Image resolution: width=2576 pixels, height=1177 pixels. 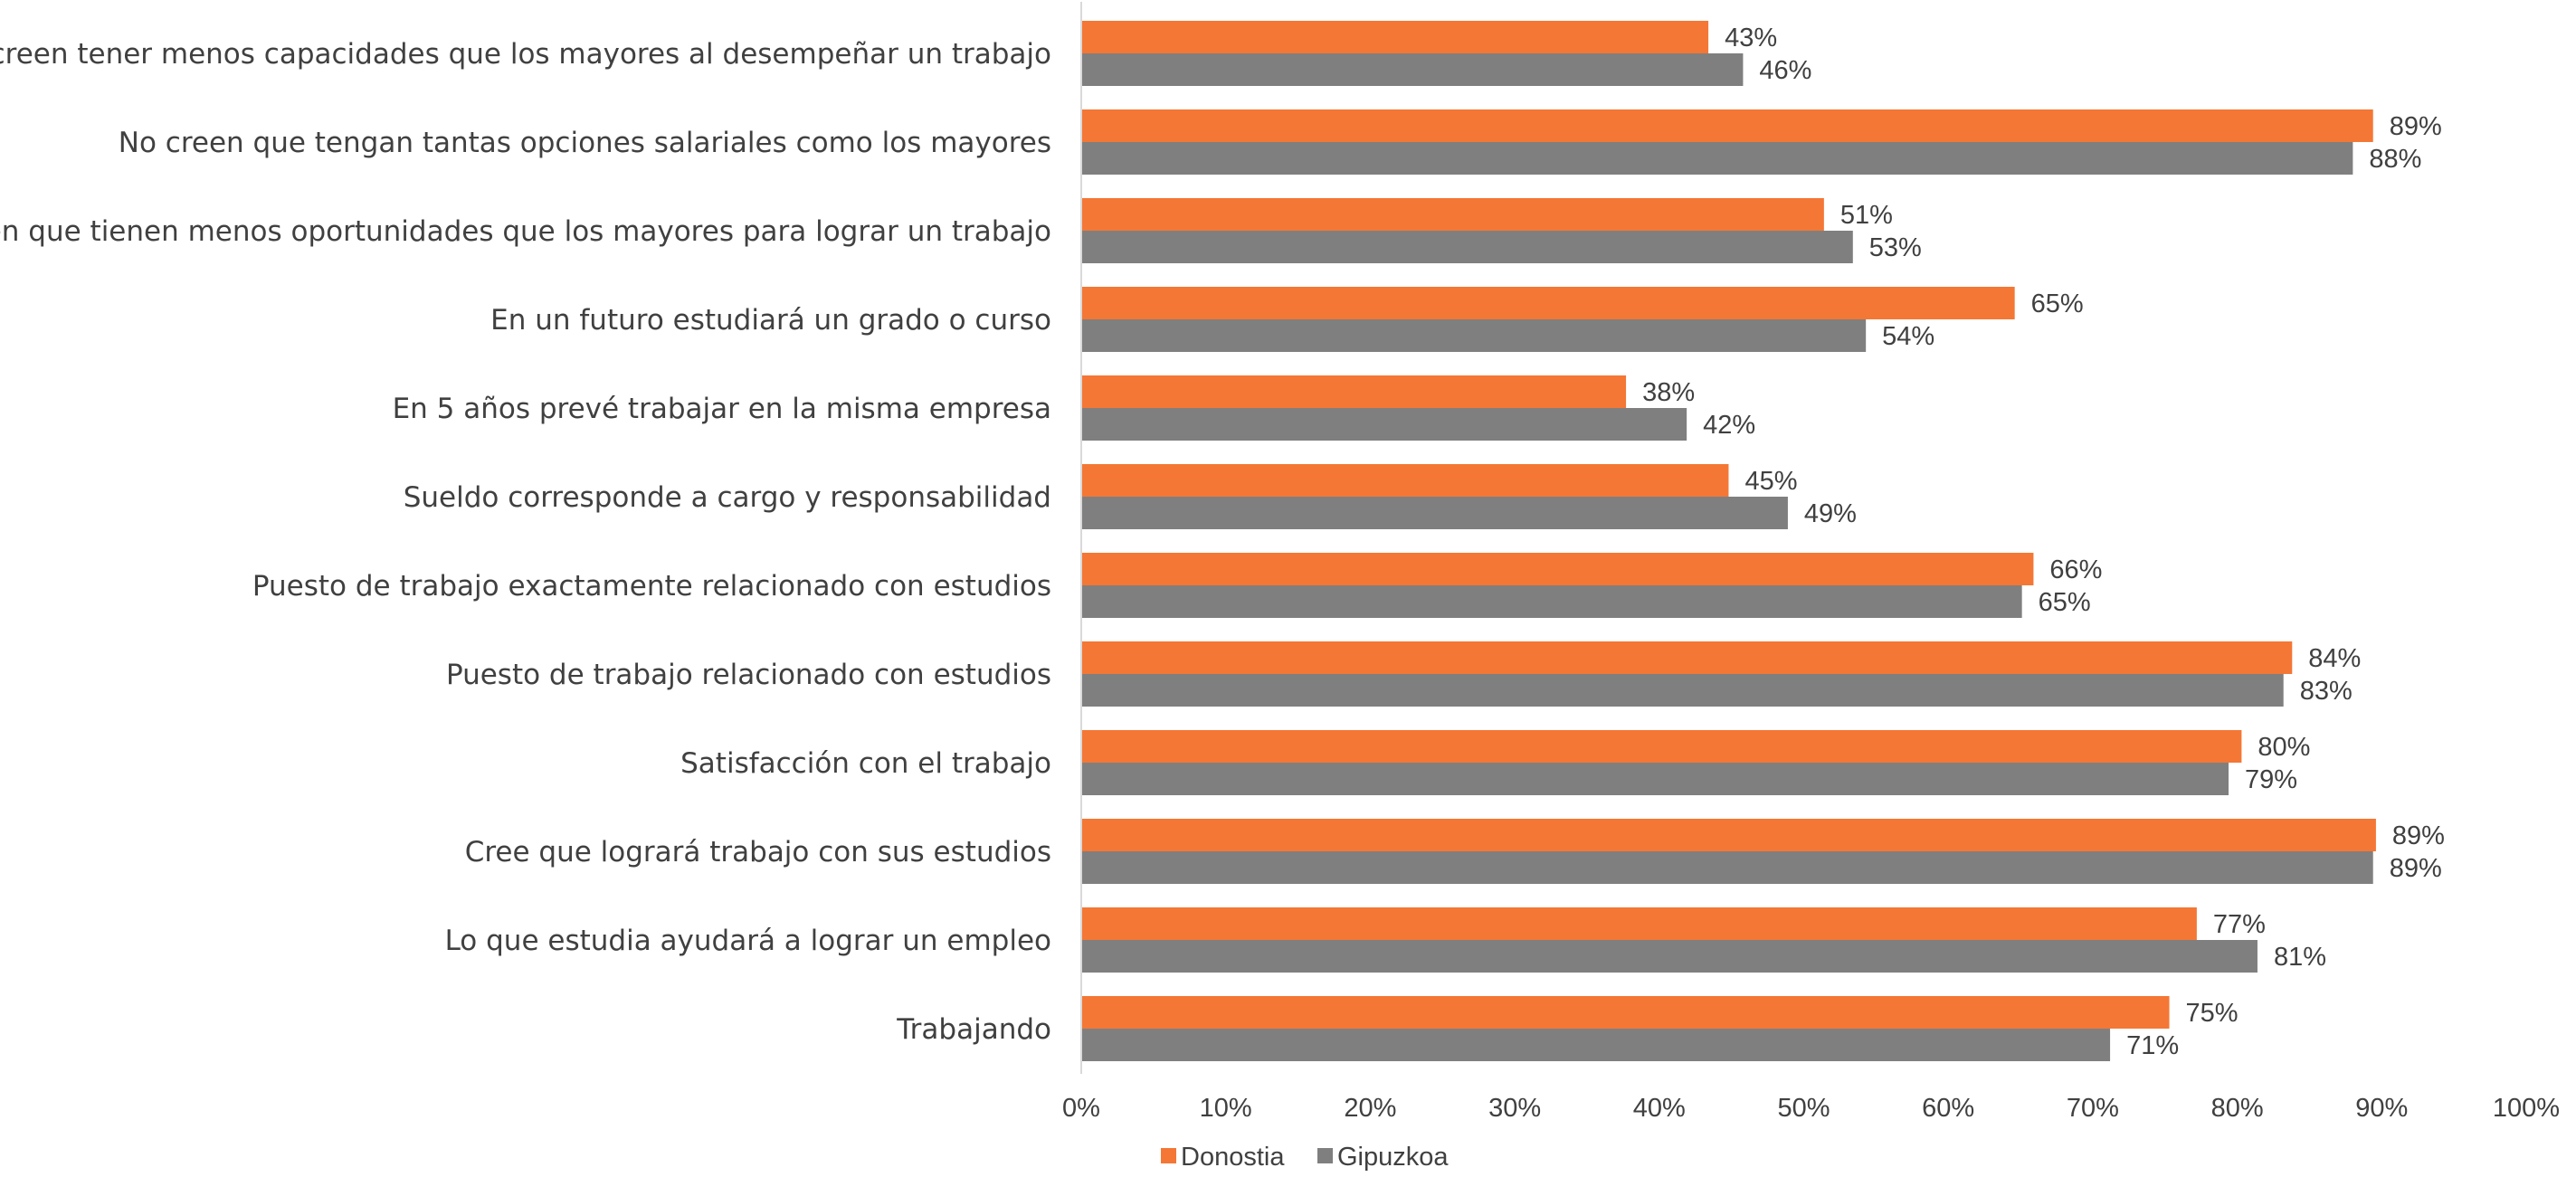 I want to click on legend-swatch-donostia, so click(x=1168, y=1155).